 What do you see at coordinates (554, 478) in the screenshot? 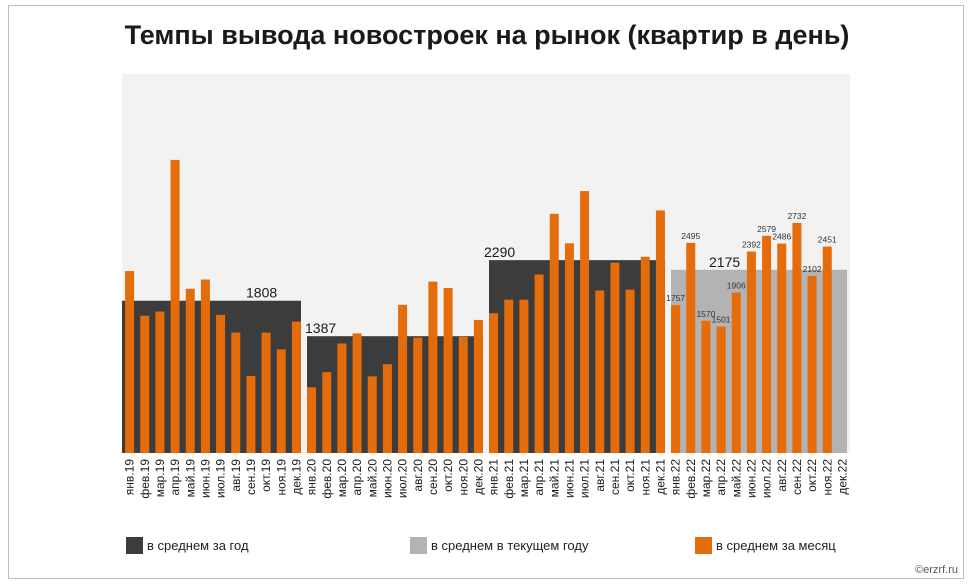
I see `x-tick-label: май.21` at bounding box center [554, 478].